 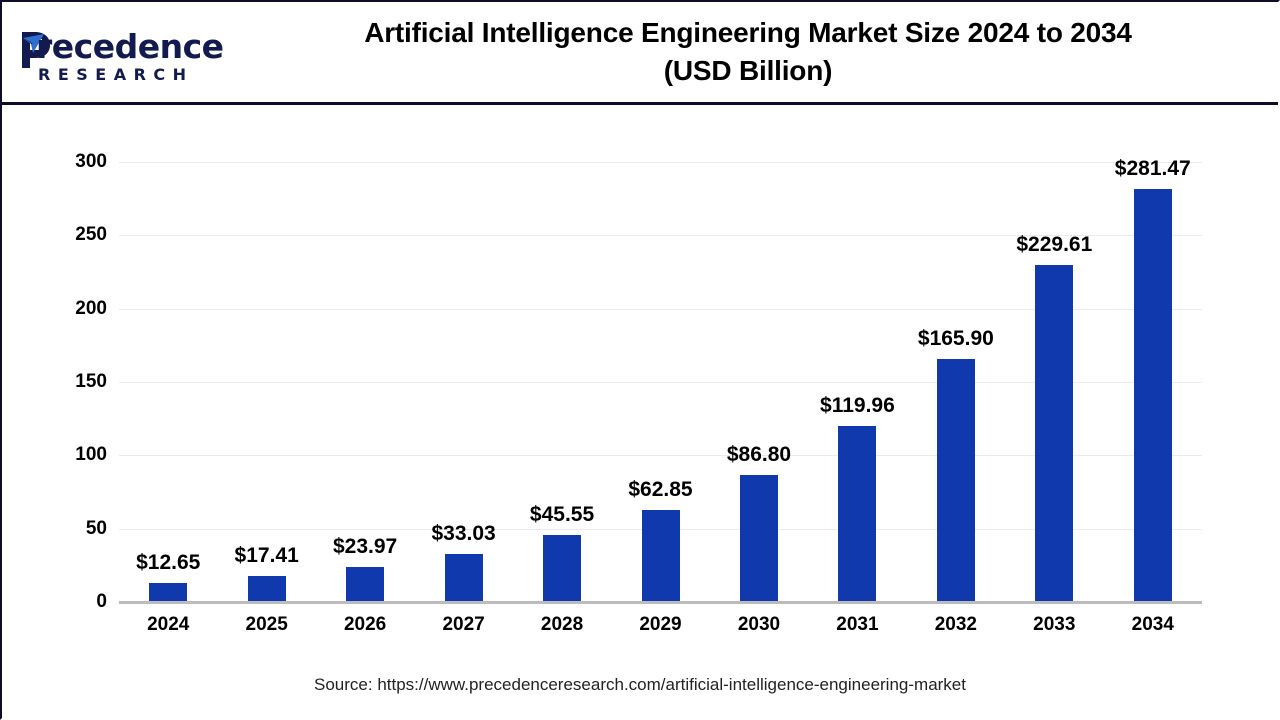 I want to click on x-axis-tick-label: 2033, so click(x=1054, y=624).